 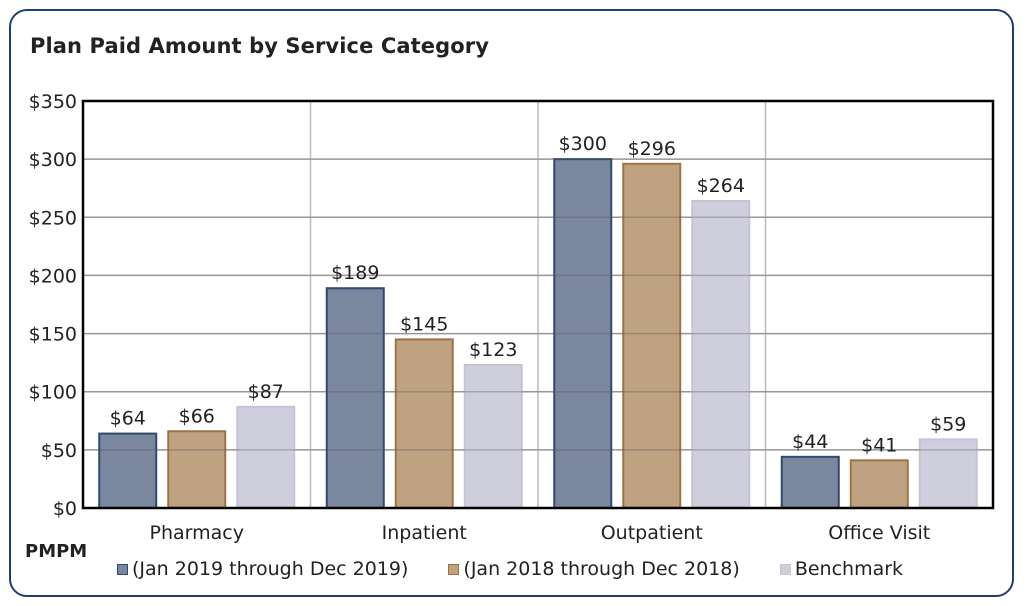 I want to click on legend-label-benchmark: Benchmark, so click(x=849, y=569).